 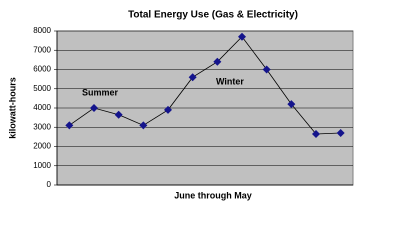 I want to click on y-tick-label: 1000, so click(x=42, y=165).